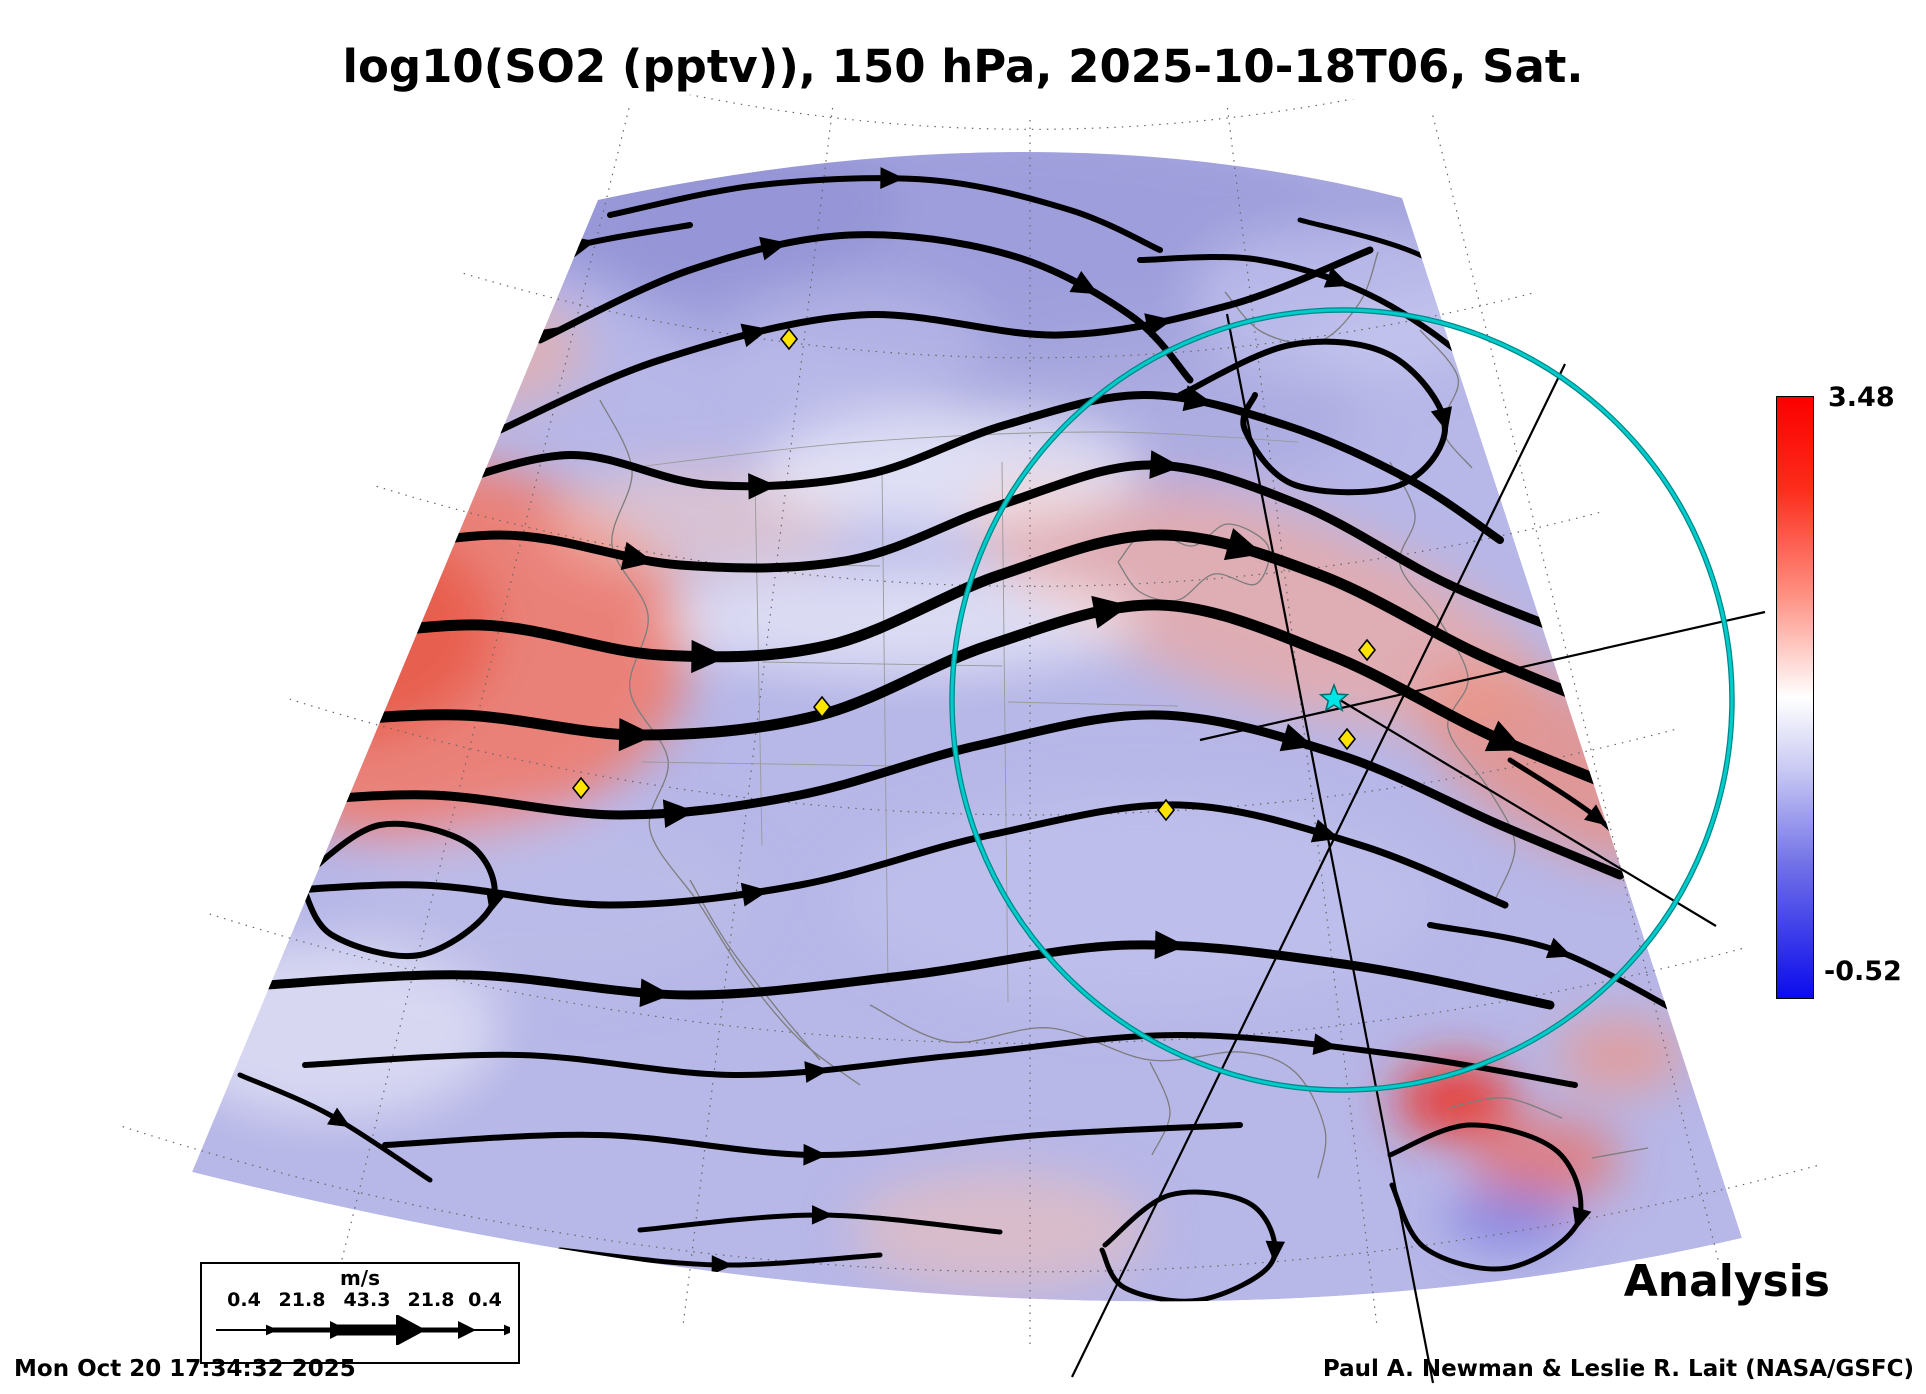 The width and height of the screenshot is (1926, 1394). What do you see at coordinates (507, 1330) in the screenshot?
I see `wind-scale-arrowhead` at bounding box center [507, 1330].